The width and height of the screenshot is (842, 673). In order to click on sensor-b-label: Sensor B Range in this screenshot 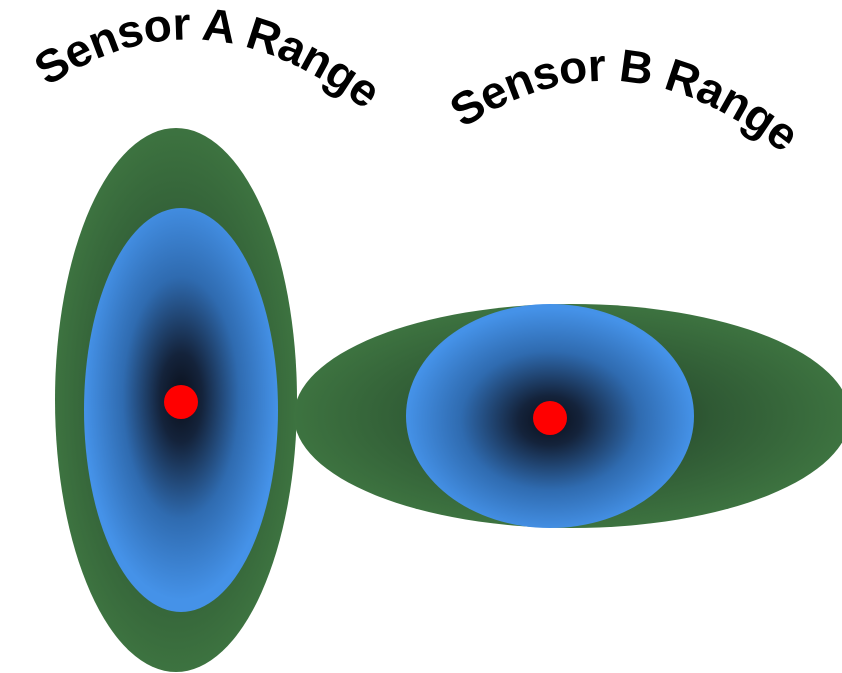, I will do `click(625, 100)`.